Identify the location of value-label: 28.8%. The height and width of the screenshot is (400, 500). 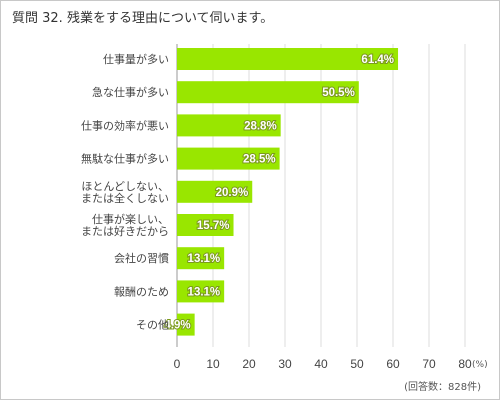
(260, 126).